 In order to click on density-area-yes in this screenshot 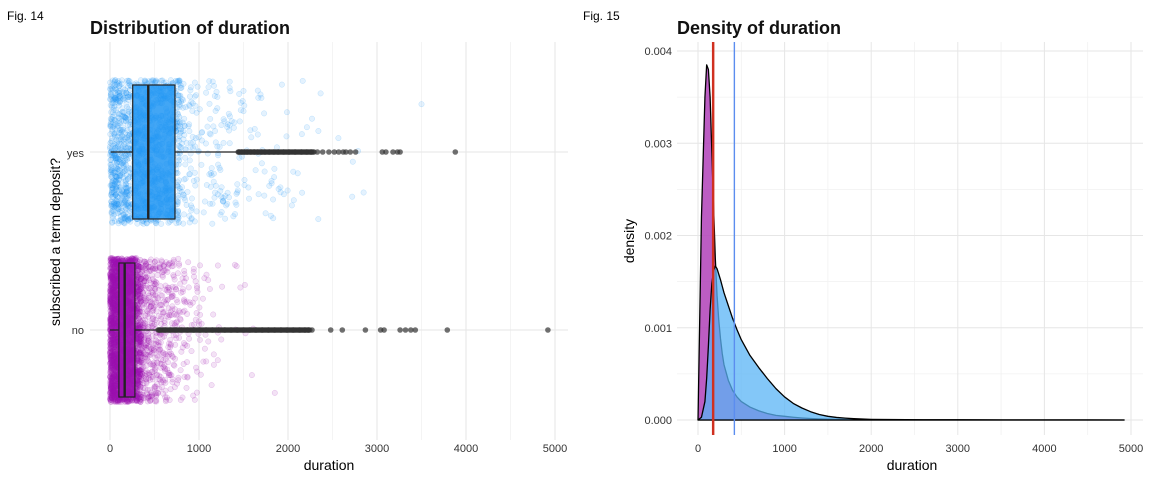, I will do `click(911, 343)`.